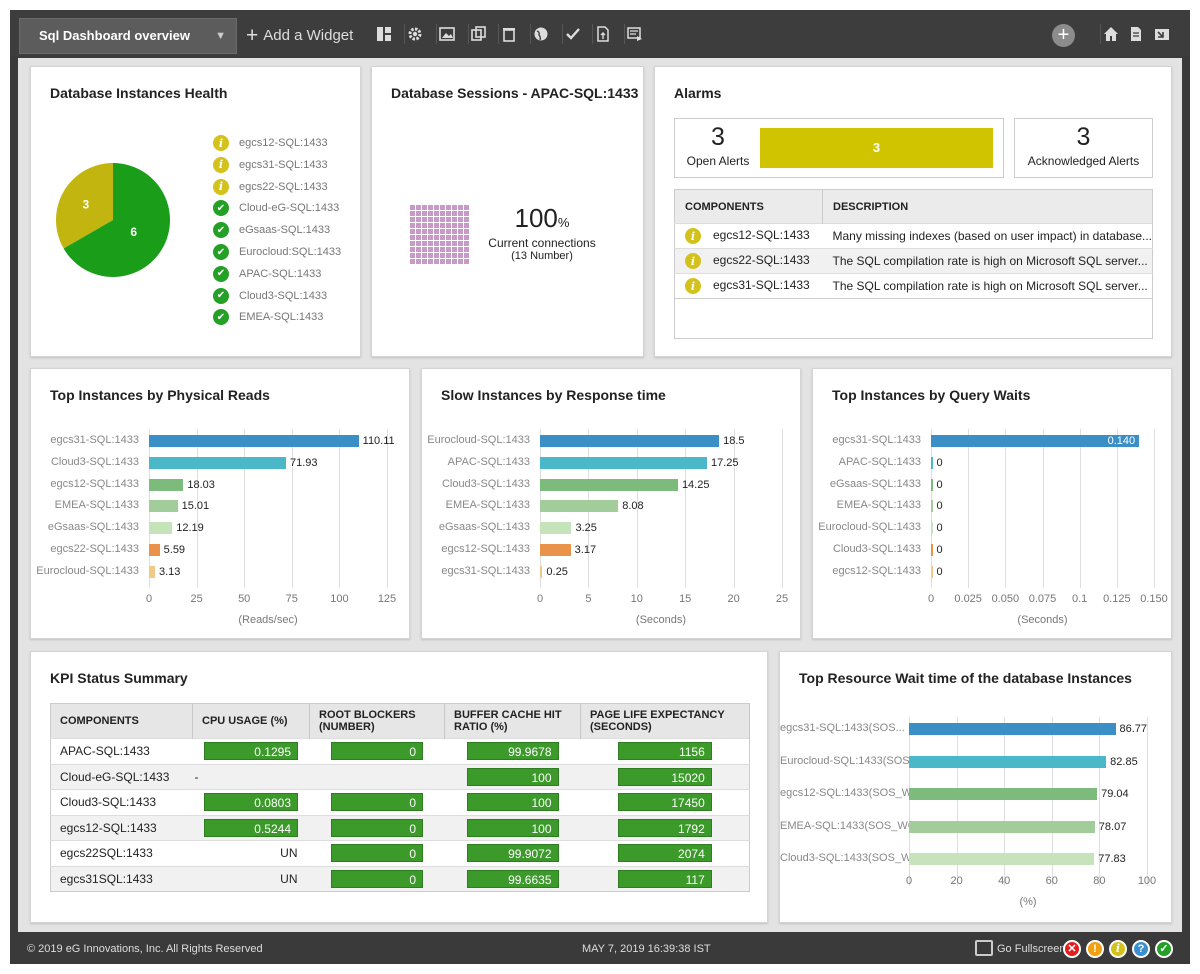  I want to click on kpi-value-bar: 17450, so click(664, 802).